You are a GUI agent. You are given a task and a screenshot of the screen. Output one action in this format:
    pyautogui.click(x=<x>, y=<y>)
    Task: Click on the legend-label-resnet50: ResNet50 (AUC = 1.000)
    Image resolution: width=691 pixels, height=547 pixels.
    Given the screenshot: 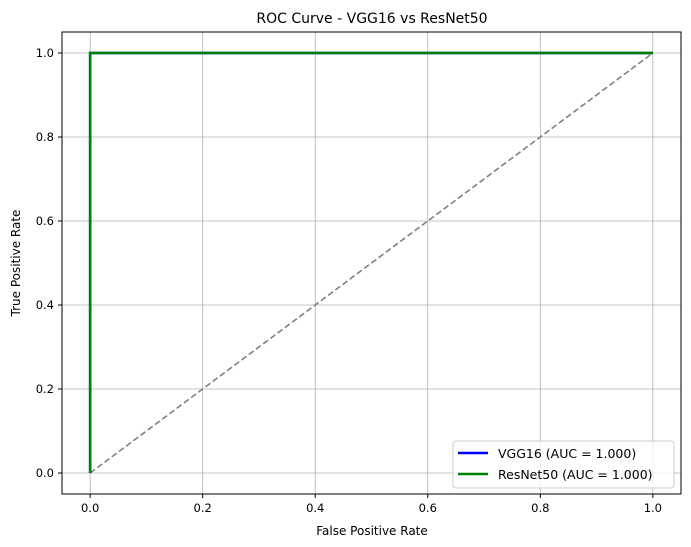 What is the action you would take?
    pyautogui.click(x=575, y=474)
    